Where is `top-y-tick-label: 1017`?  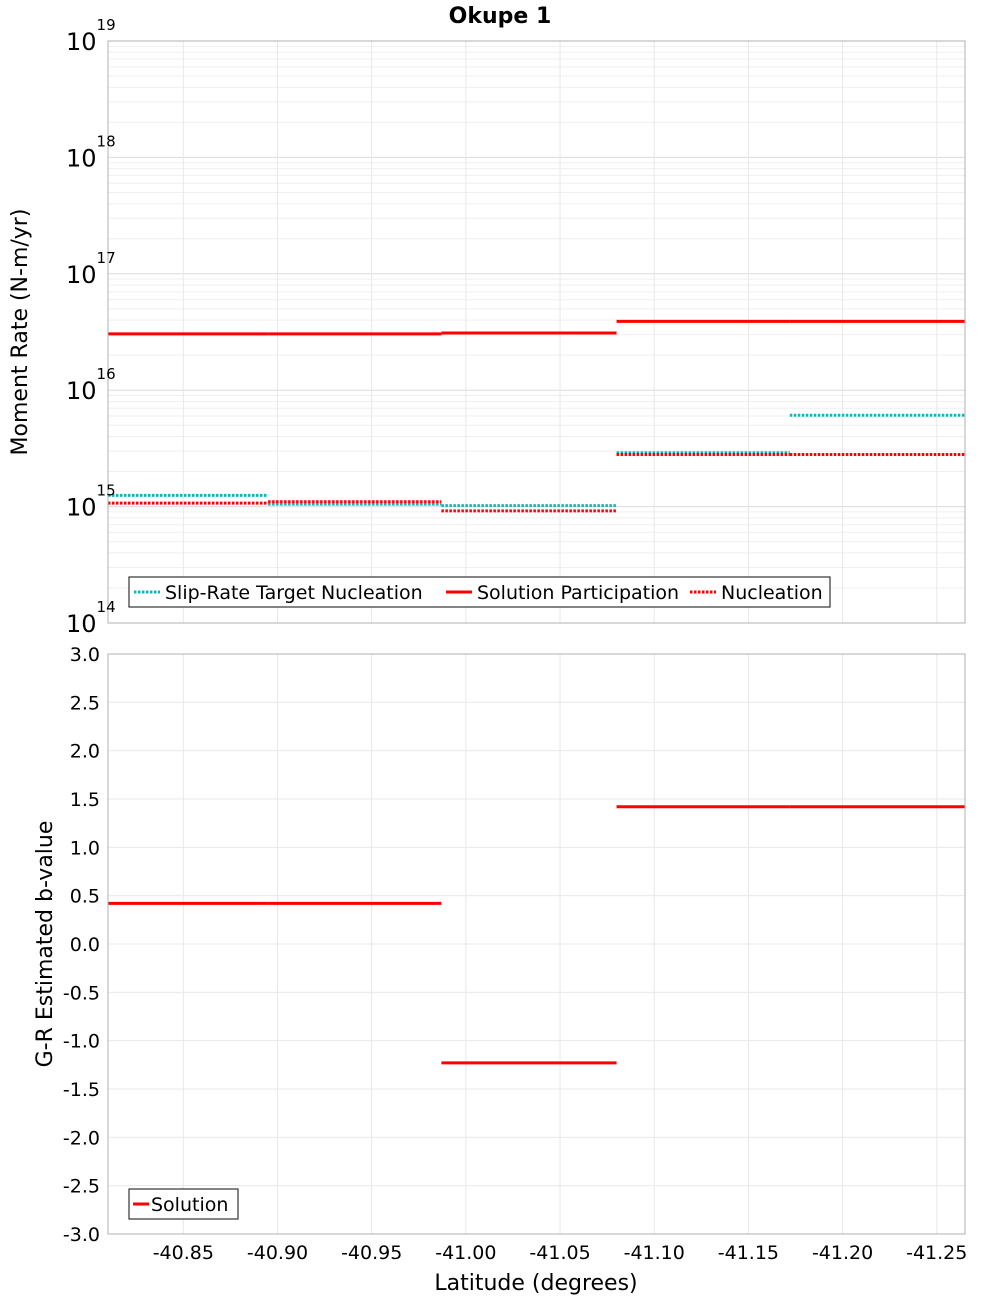
top-y-tick-label: 1017 is located at coordinates (91, 269).